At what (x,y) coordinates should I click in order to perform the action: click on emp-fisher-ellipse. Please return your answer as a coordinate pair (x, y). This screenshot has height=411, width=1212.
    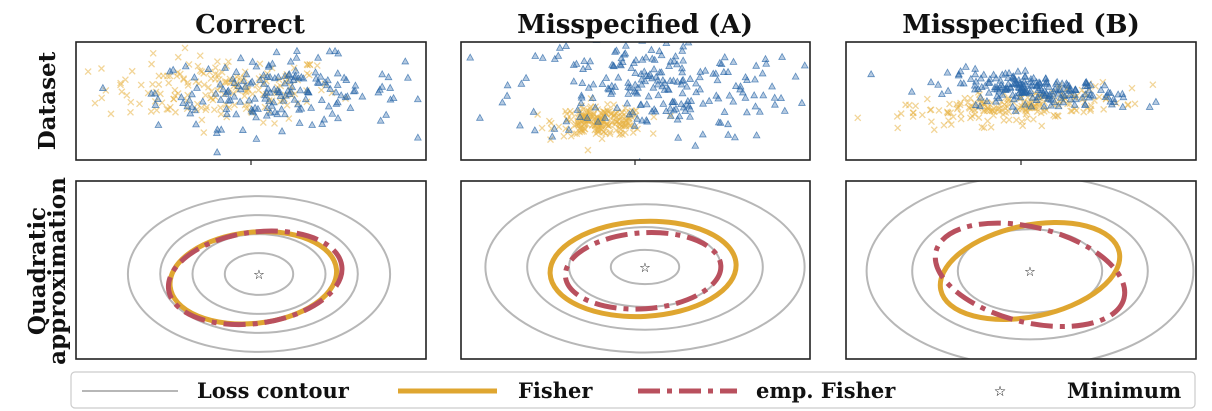
    Looking at the image, I should click on (255, 278).